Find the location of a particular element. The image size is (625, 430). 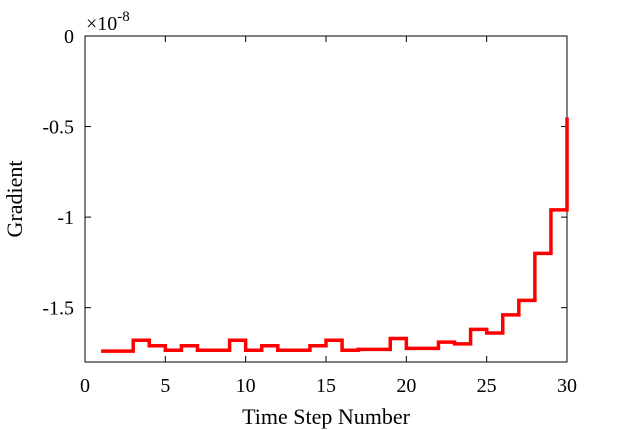

x-tick-label: 10 is located at coordinates (246, 386).